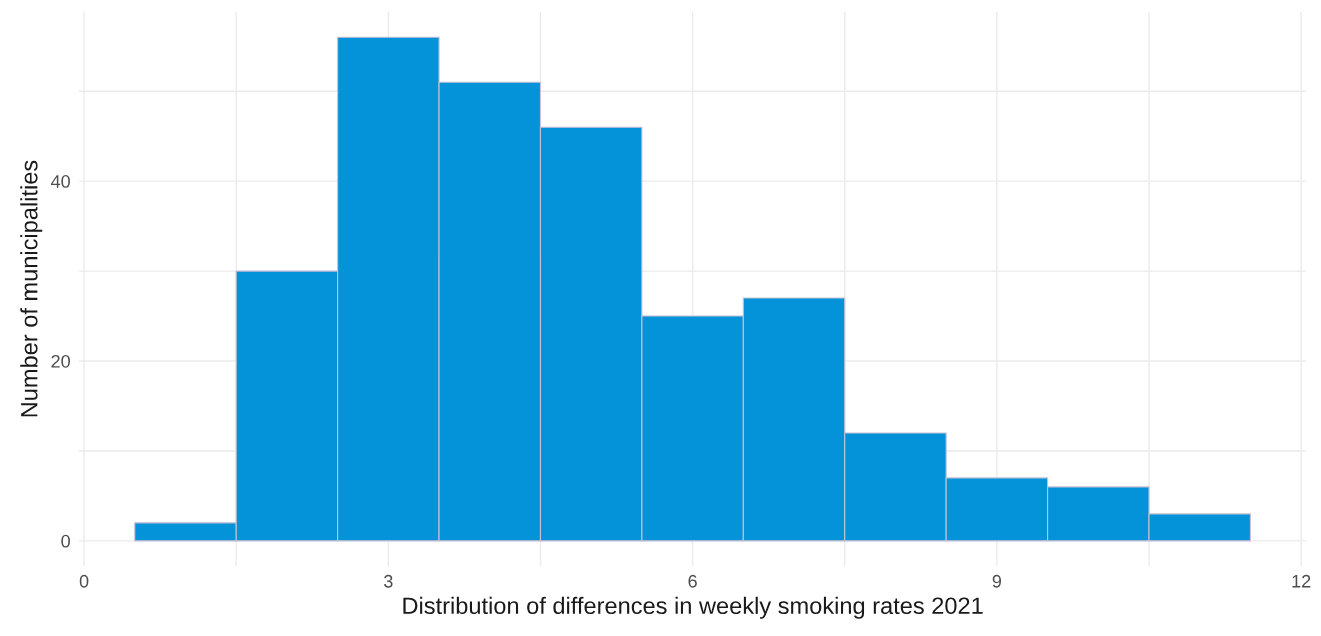 This screenshot has width=1321, height=636. I want to click on y-tick-label: 40, so click(60, 181).